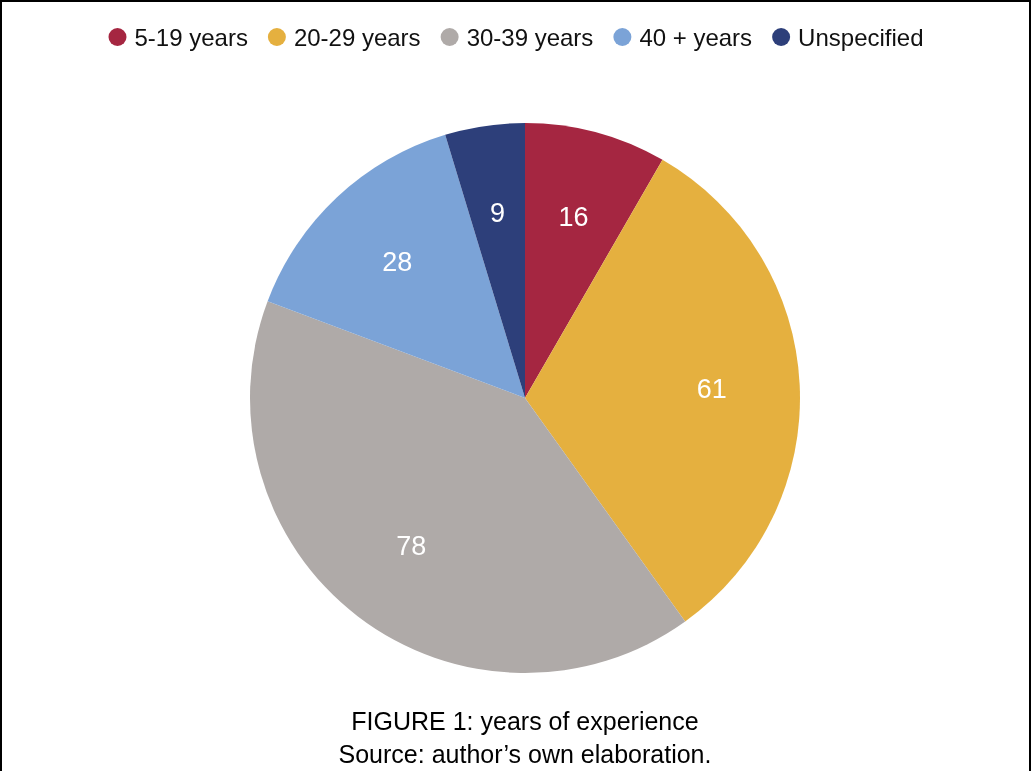  Describe the element at coordinates (530, 37) in the screenshot. I see `legend-label: 30-39 years` at that location.